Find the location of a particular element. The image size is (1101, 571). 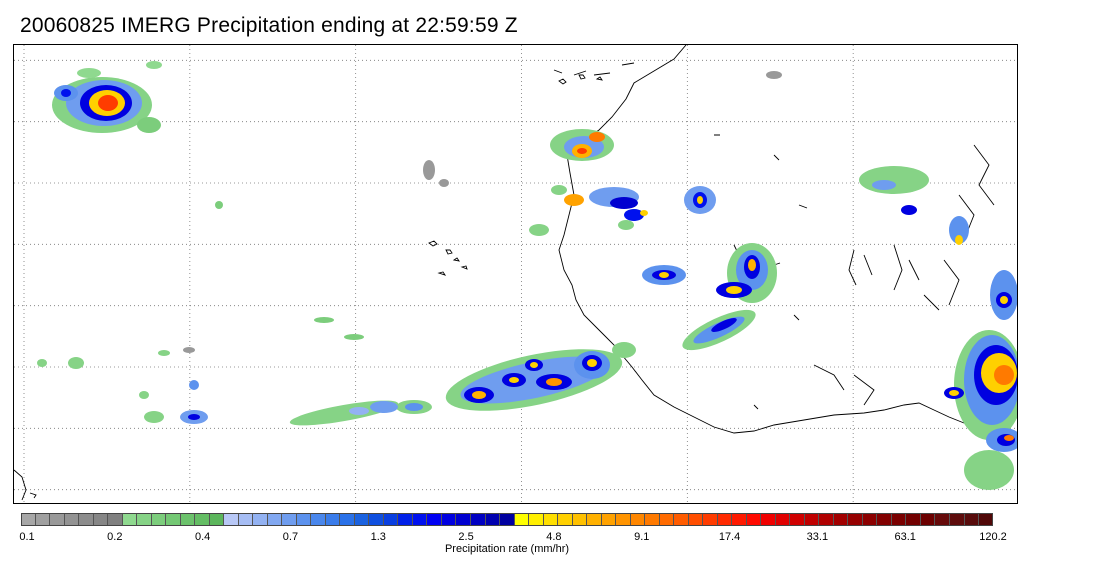

colorbar-tick-label: 4.8 is located at coordinates (554, 537).